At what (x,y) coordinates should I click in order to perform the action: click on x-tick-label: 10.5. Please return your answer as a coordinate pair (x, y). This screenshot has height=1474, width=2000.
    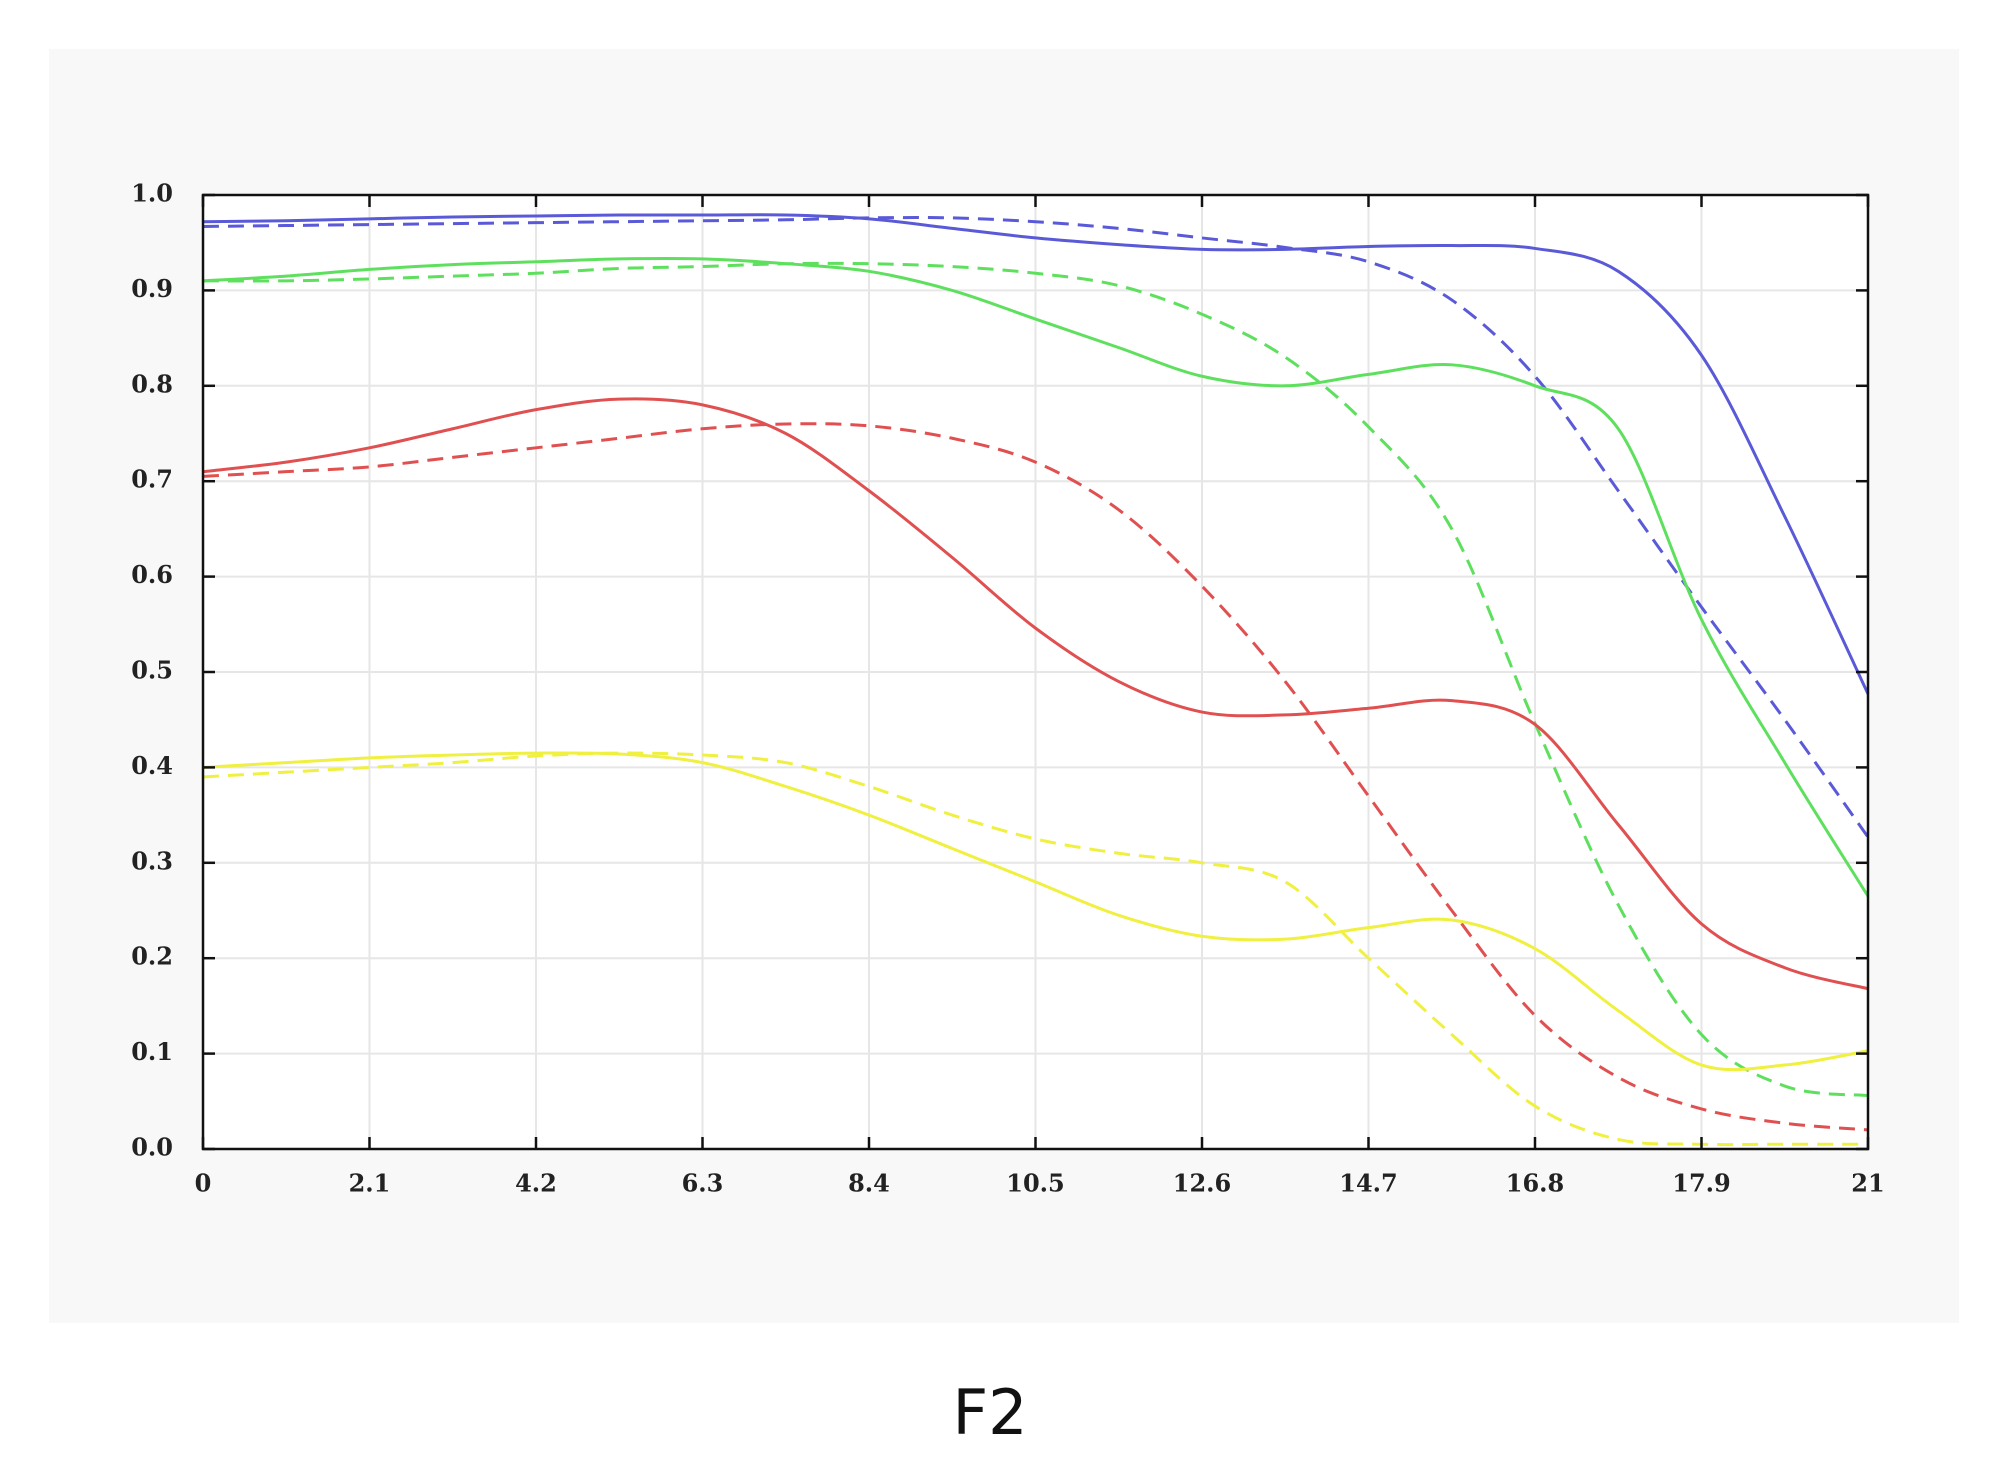
    Looking at the image, I should click on (1035, 1183).